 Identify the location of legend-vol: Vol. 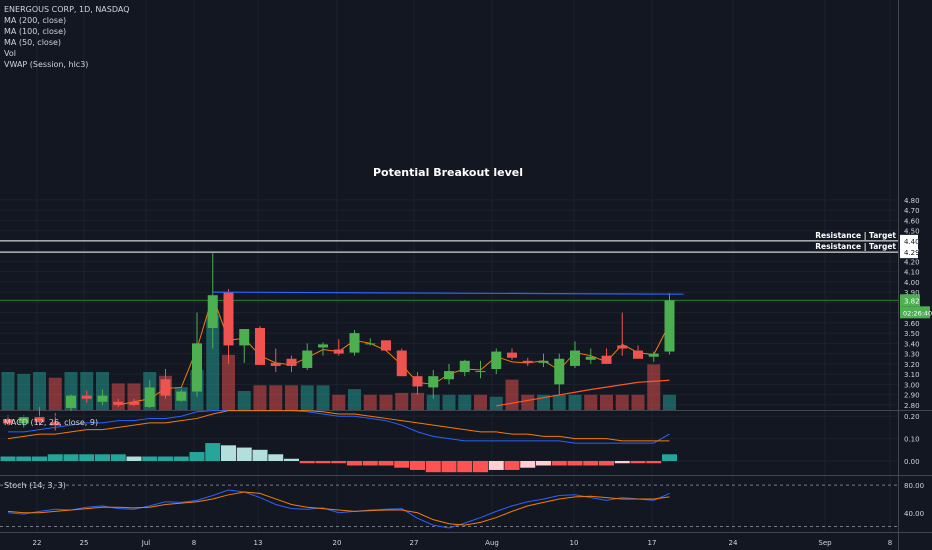
(10, 53).